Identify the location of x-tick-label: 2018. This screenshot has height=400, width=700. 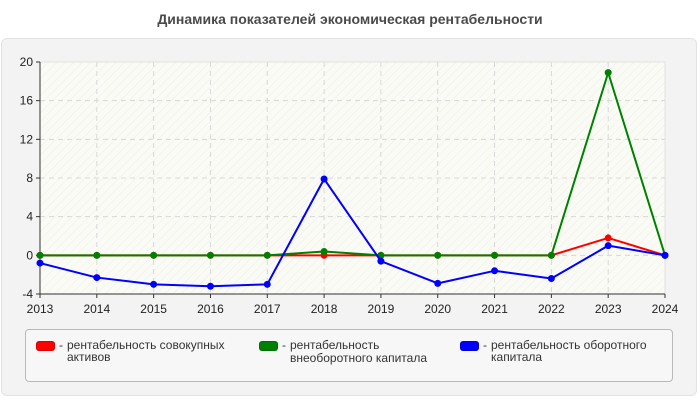
(324, 309).